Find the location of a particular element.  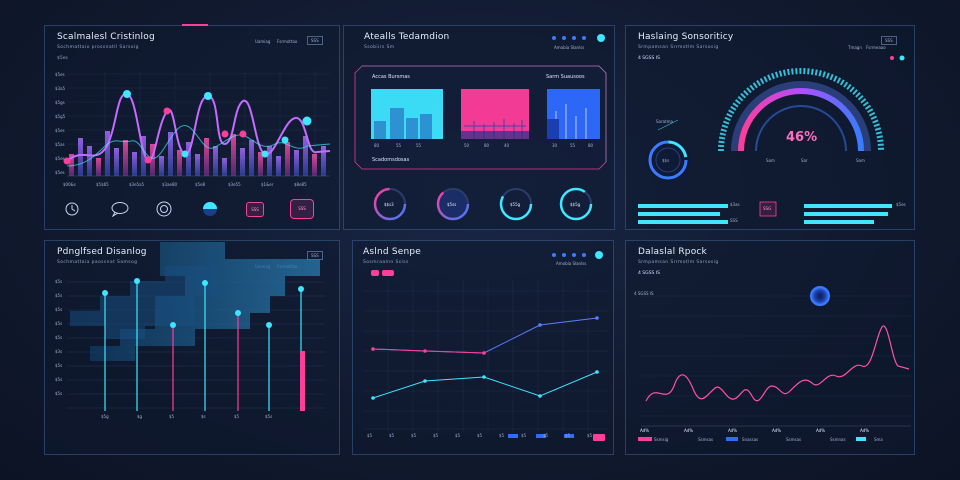

semi-gauge is located at coordinates (765, 146).